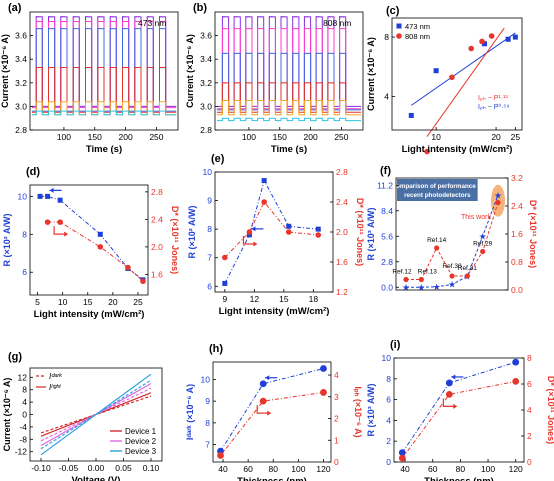  I want to click on iv-dark-line, so click(96, 414).